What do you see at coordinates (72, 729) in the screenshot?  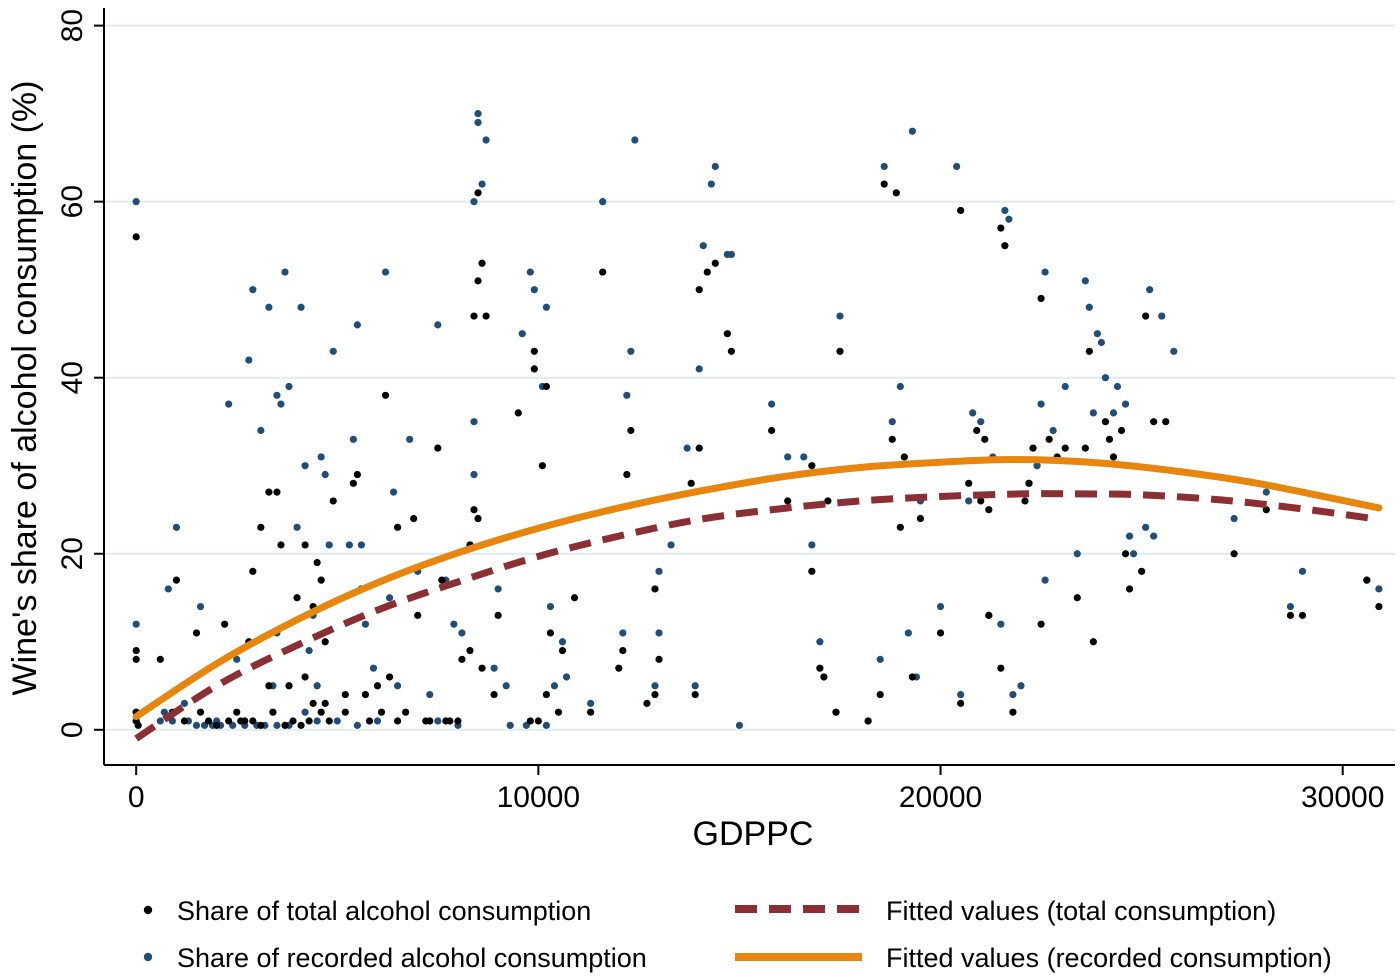 I see `y-tick-label: 0` at bounding box center [72, 729].